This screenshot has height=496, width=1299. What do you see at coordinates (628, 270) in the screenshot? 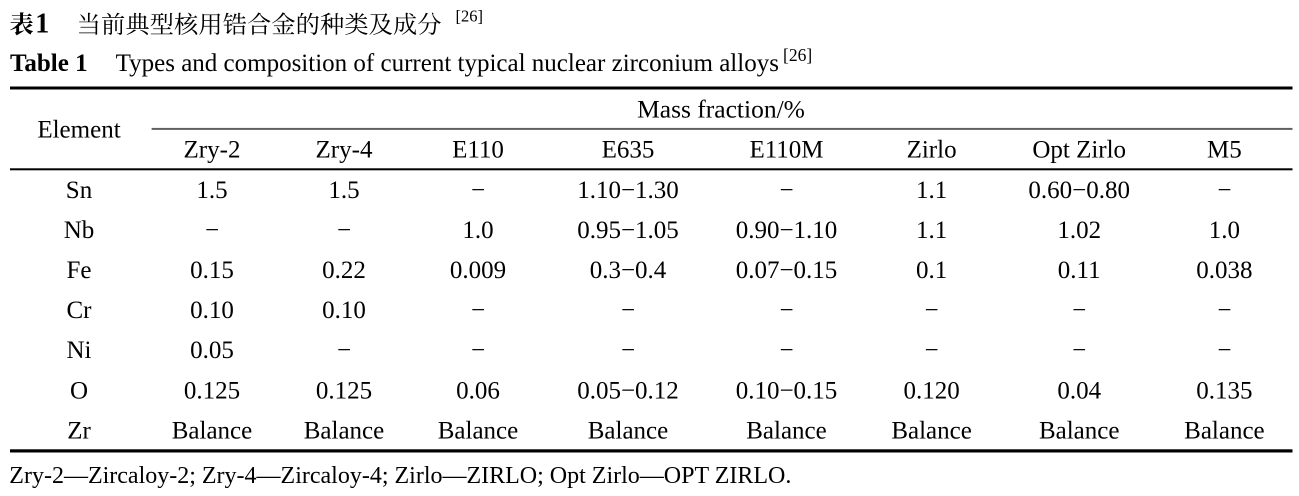
I see `svg-text: 0.3−0.4` at bounding box center [628, 270].